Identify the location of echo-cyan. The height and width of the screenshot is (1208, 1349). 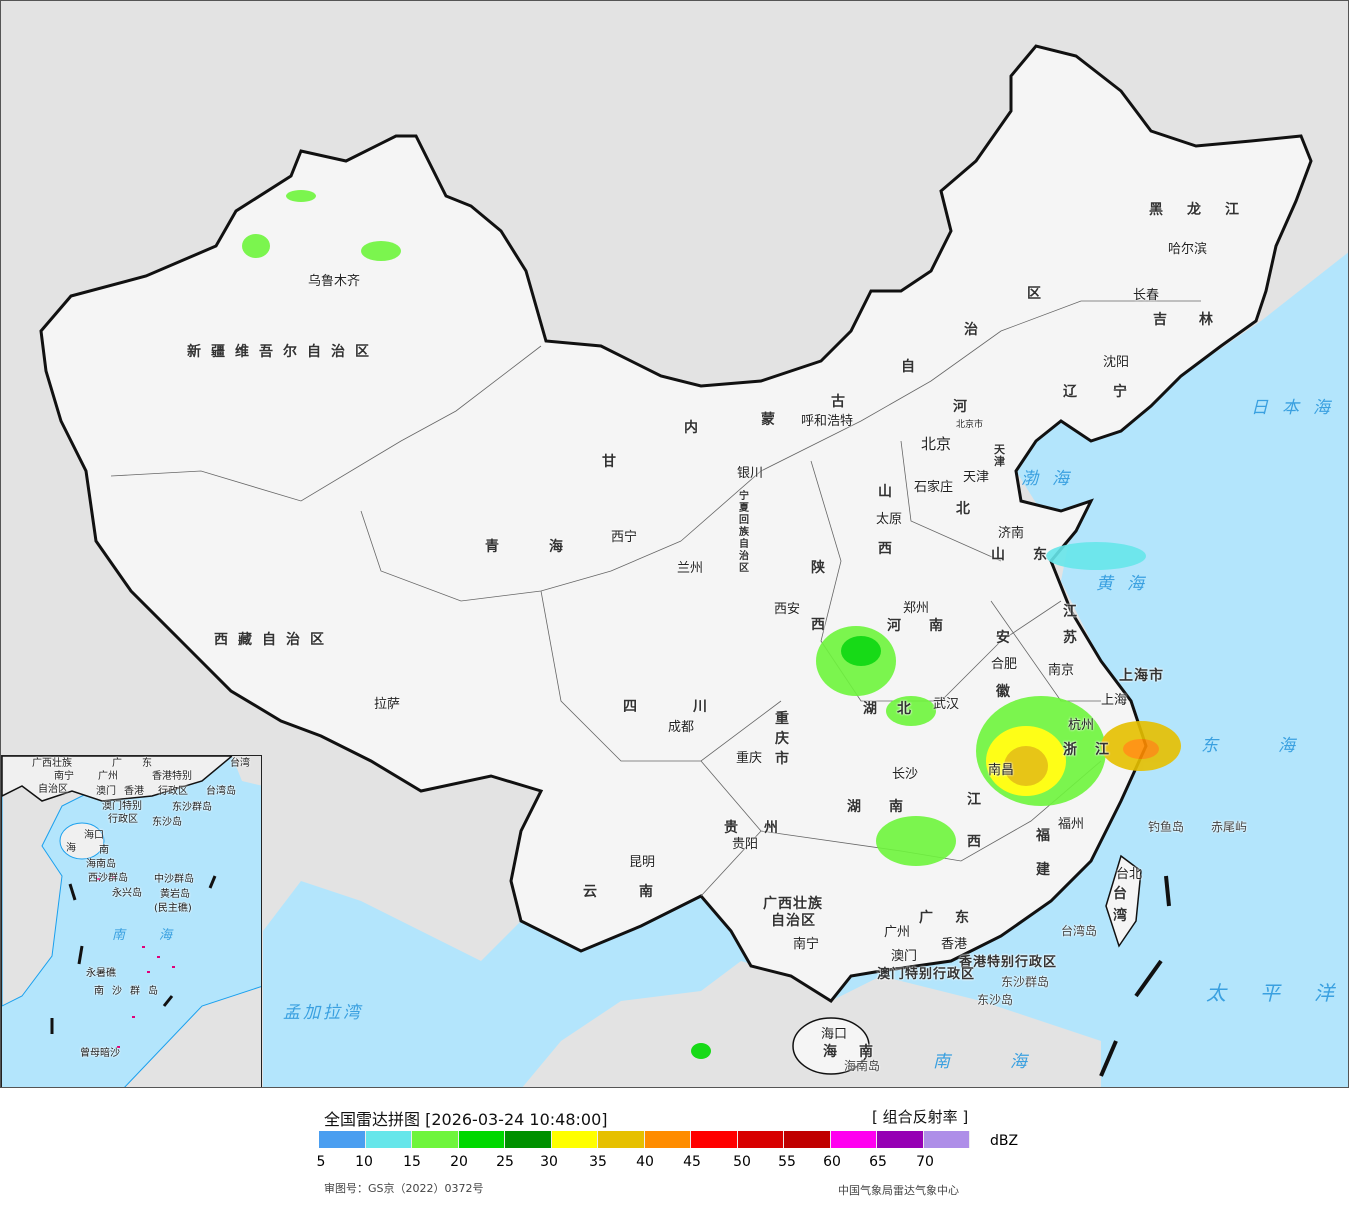
(1096, 556).